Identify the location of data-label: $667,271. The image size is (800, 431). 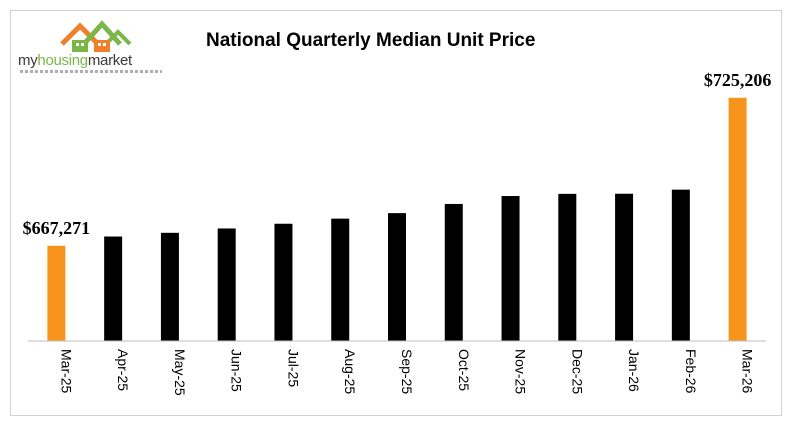
(57, 228).